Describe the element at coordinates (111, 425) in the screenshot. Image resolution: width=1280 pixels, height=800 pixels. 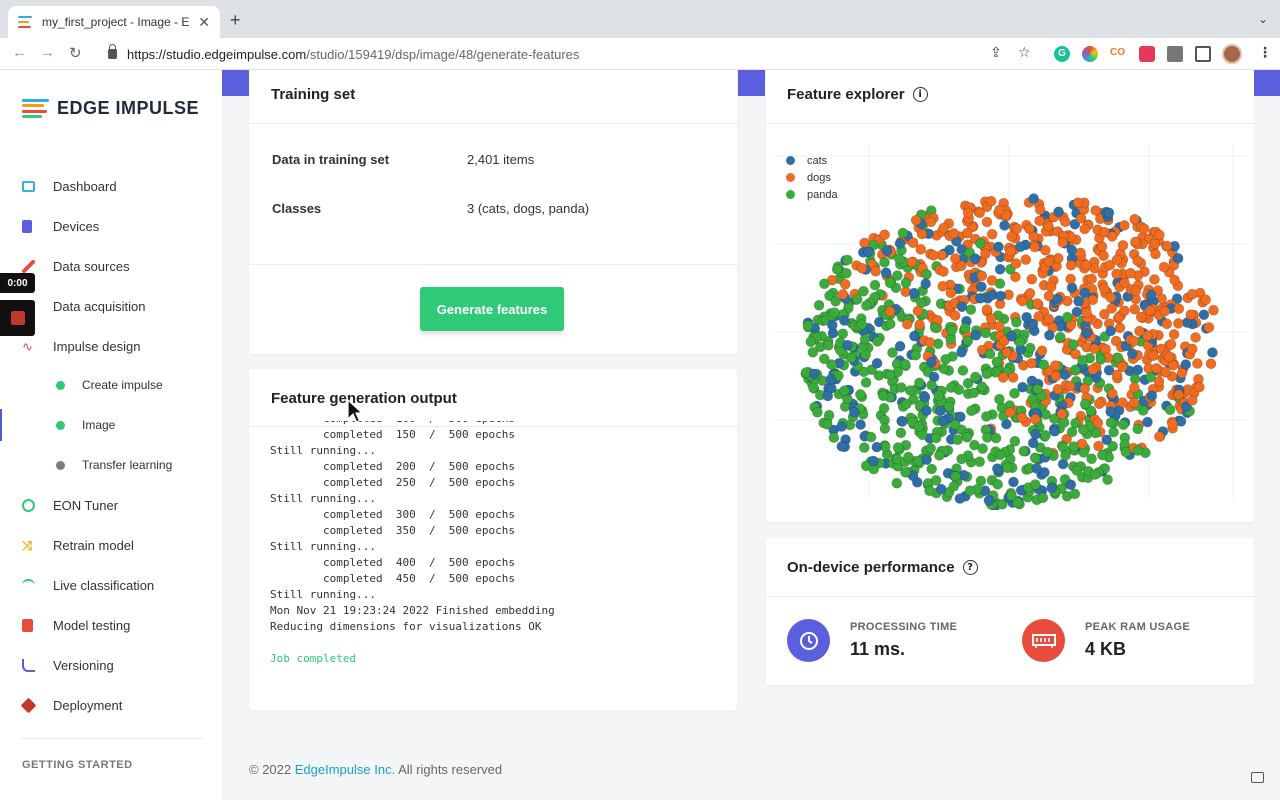
I see `sidebar-sub-image: Image` at that location.